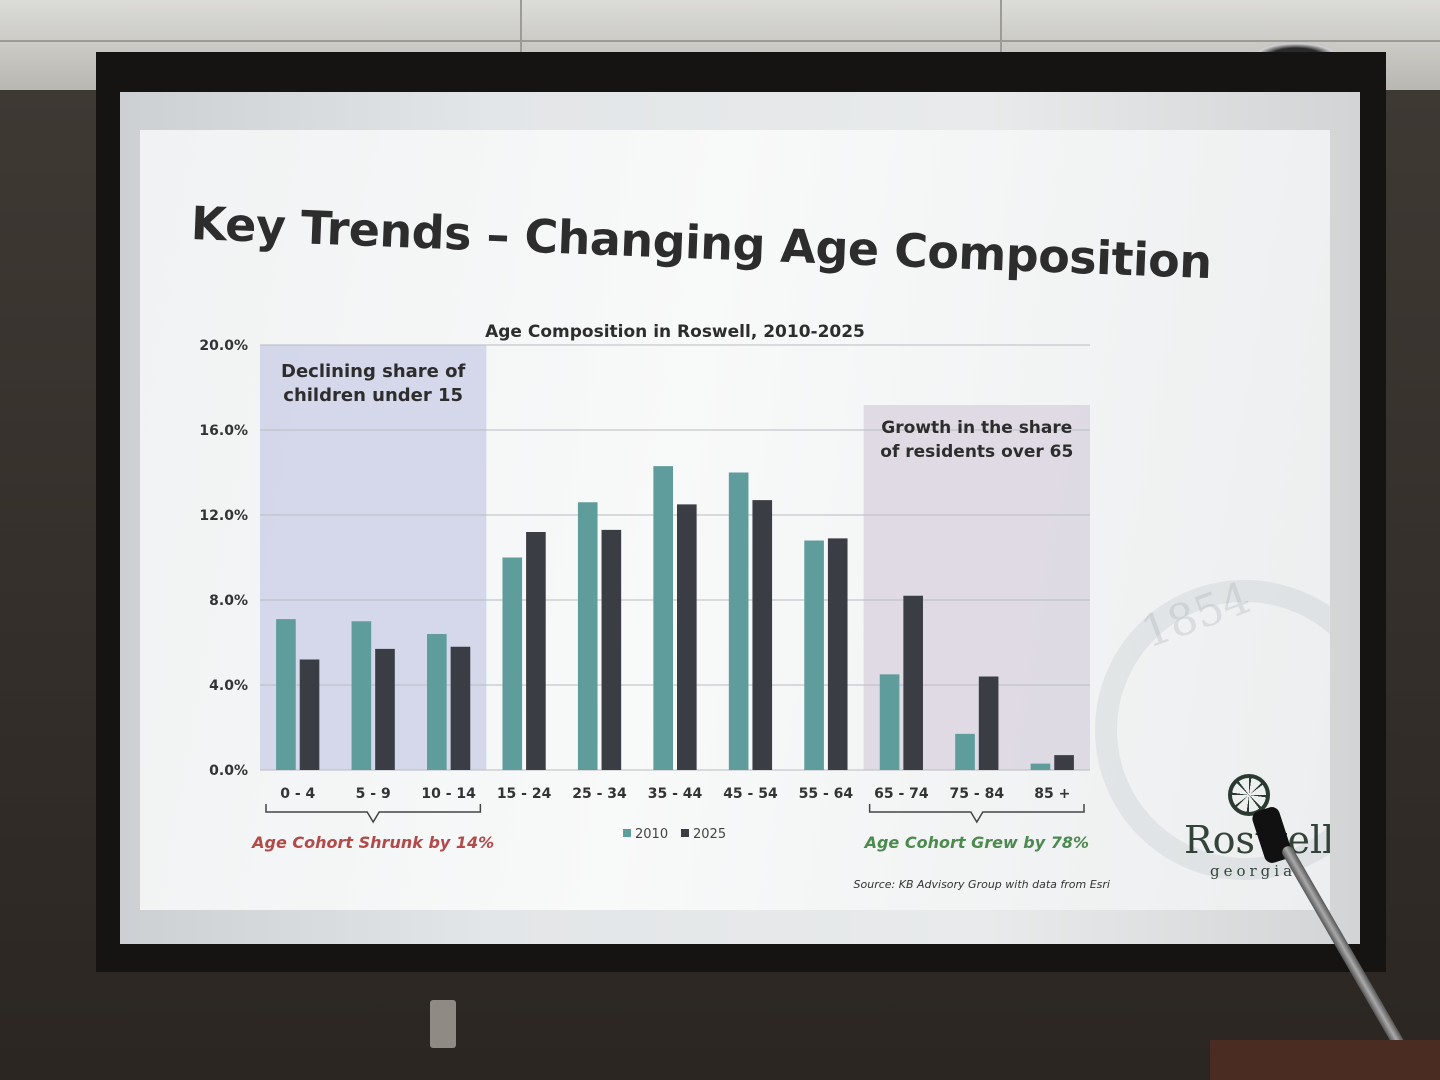  I want to click on y-tick-label: 0.0%, so click(228, 771).